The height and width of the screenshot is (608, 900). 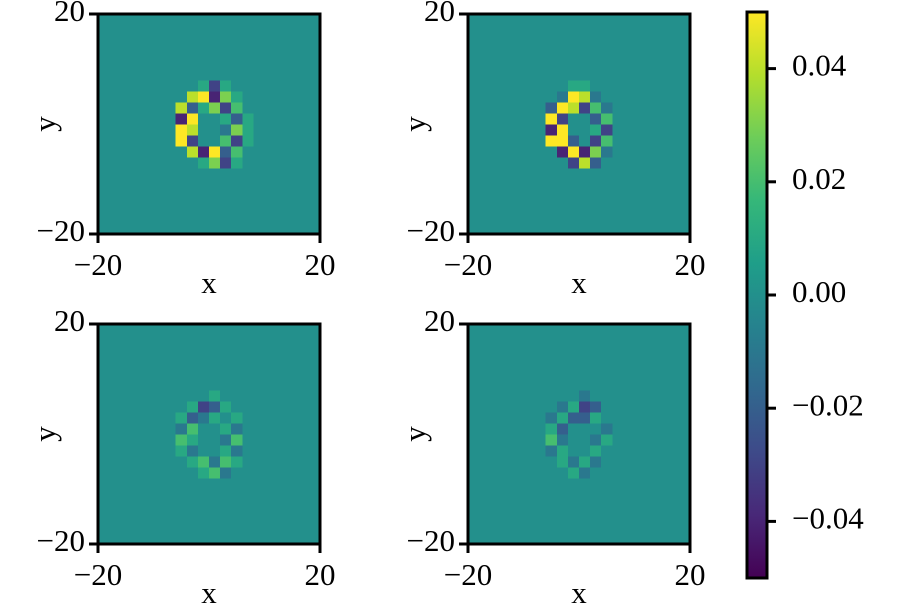 I want to click on x-tick-label: 20, so click(x=320, y=264).